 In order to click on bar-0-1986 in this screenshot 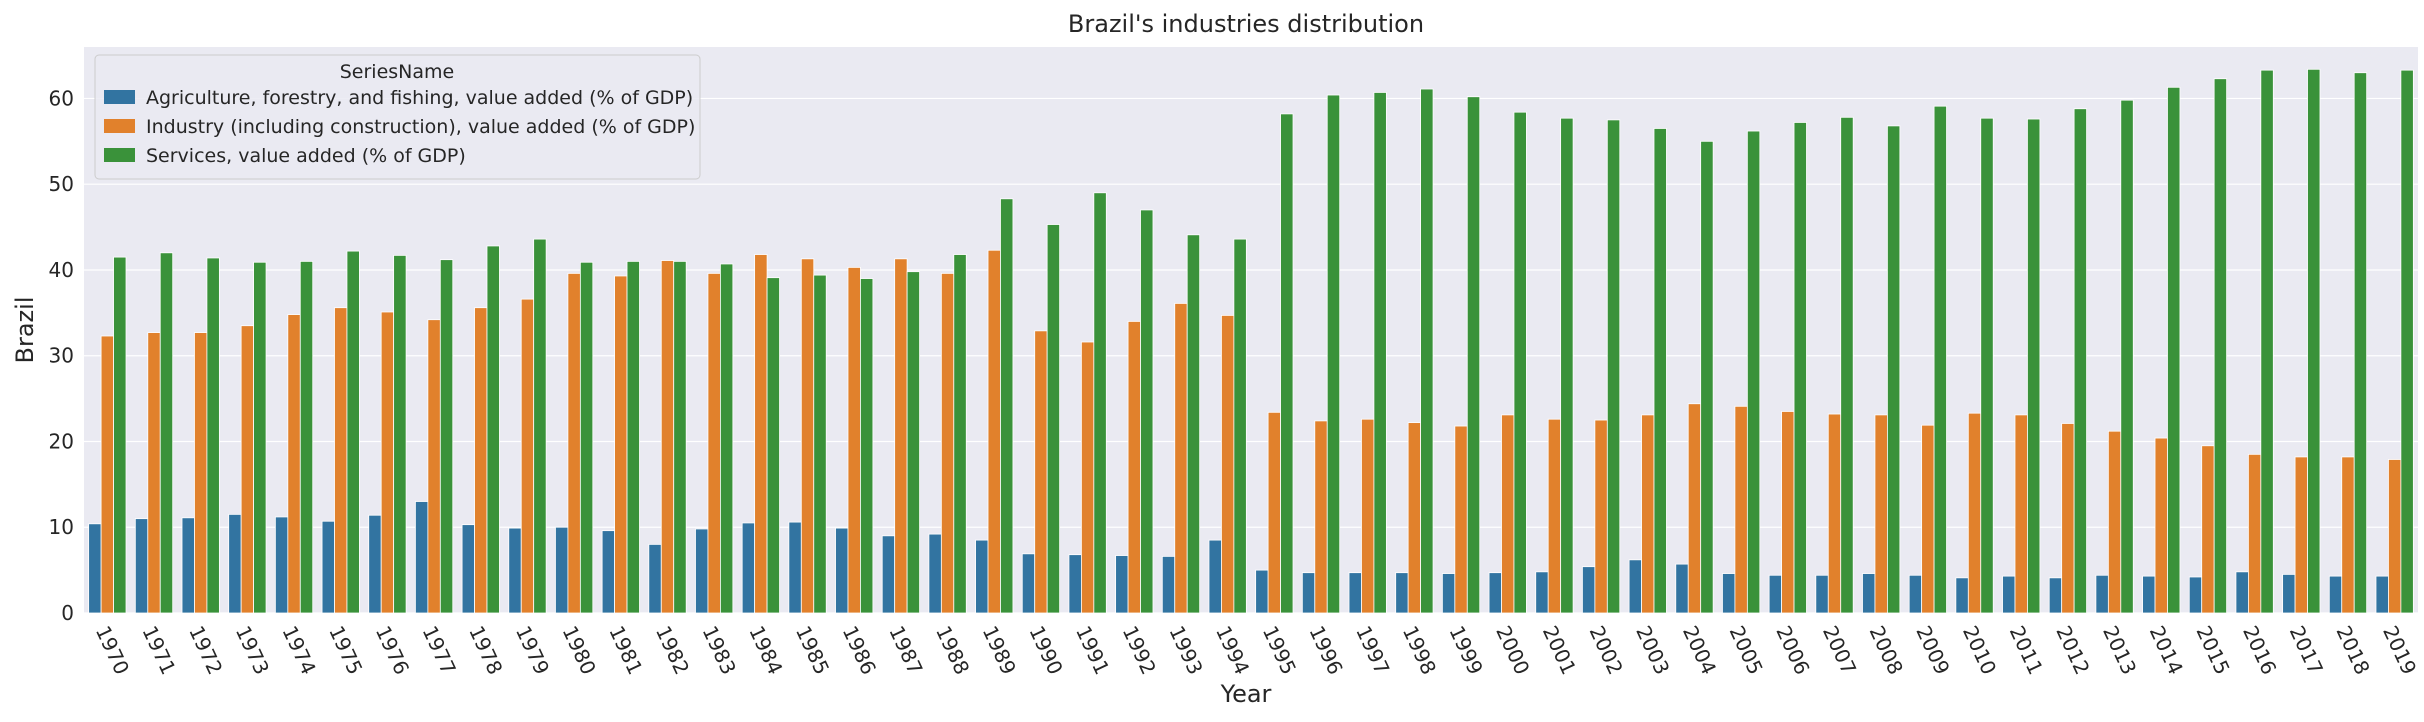, I will do `click(842, 570)`.